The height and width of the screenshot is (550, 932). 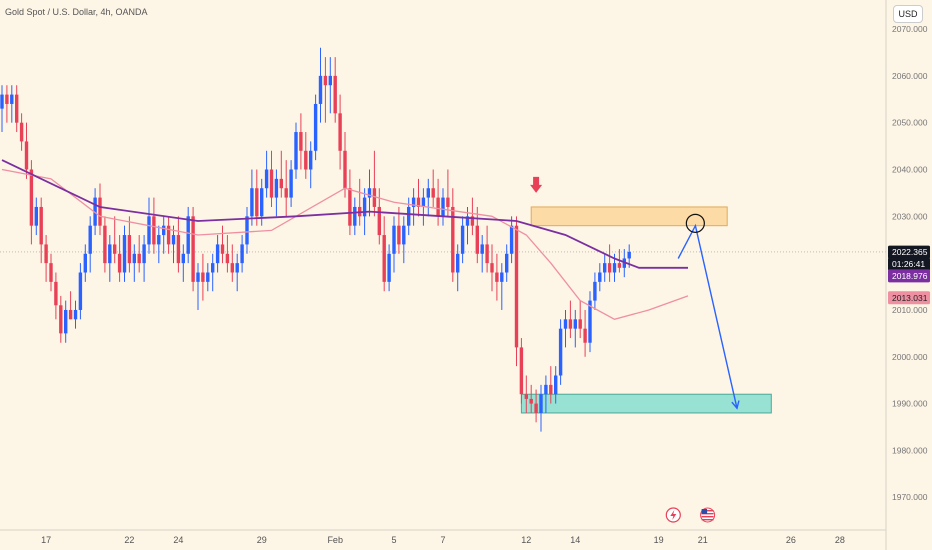 What do you see at coordinates (910, 404) in the screenshot?
I see `y-tick-label: 1990.000` at bounding box center [910, 404].